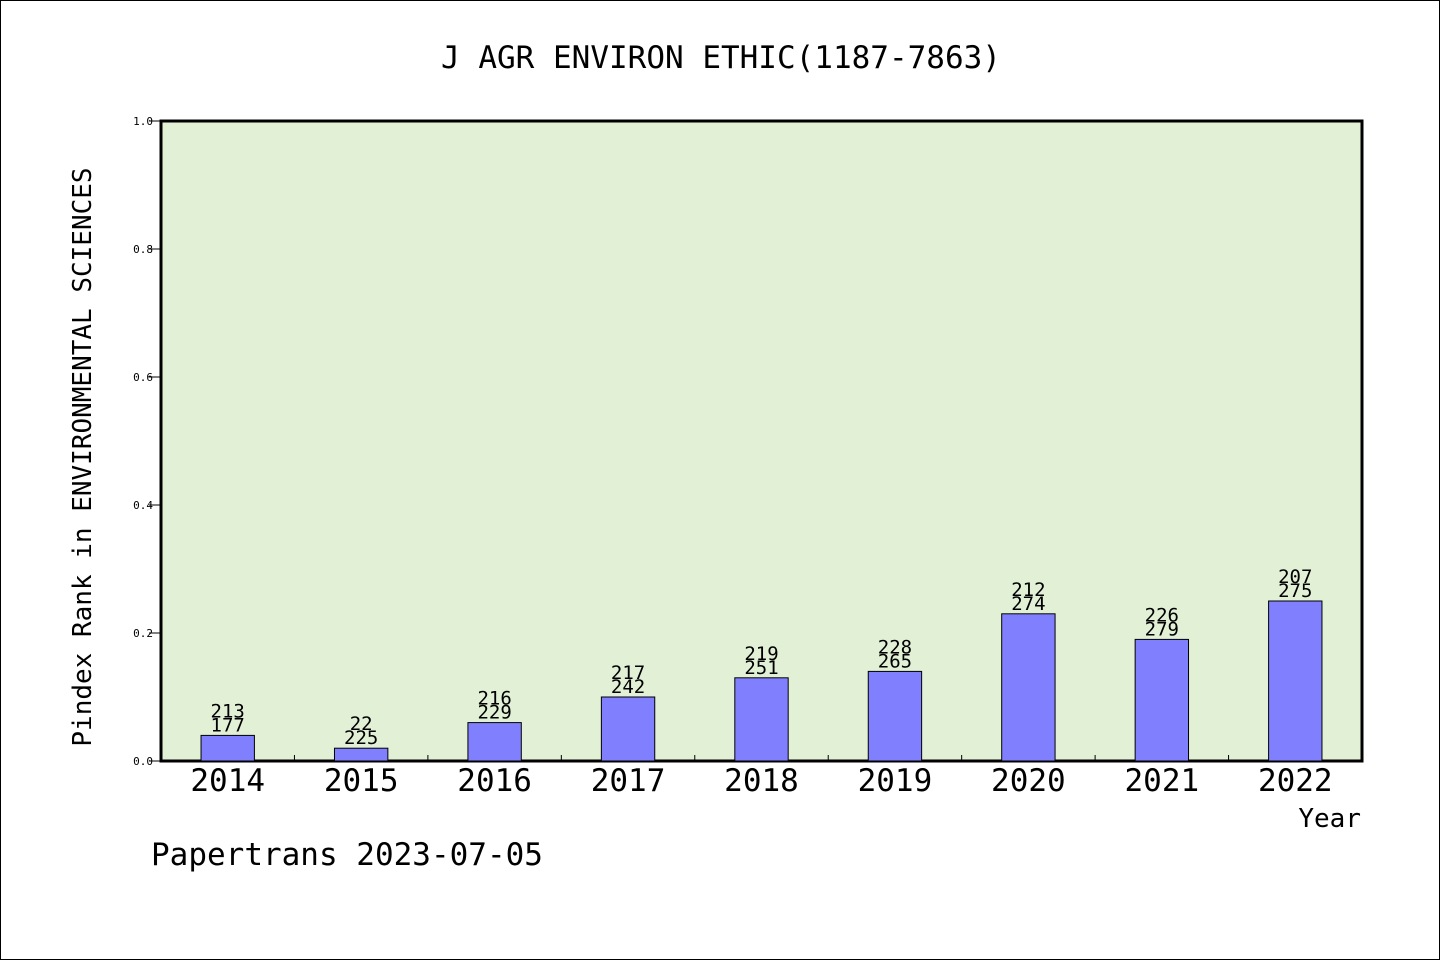  Describe the element at coordinates (143, 505) in the screenshot. I see `y-tick-label: 0.4` at that location.